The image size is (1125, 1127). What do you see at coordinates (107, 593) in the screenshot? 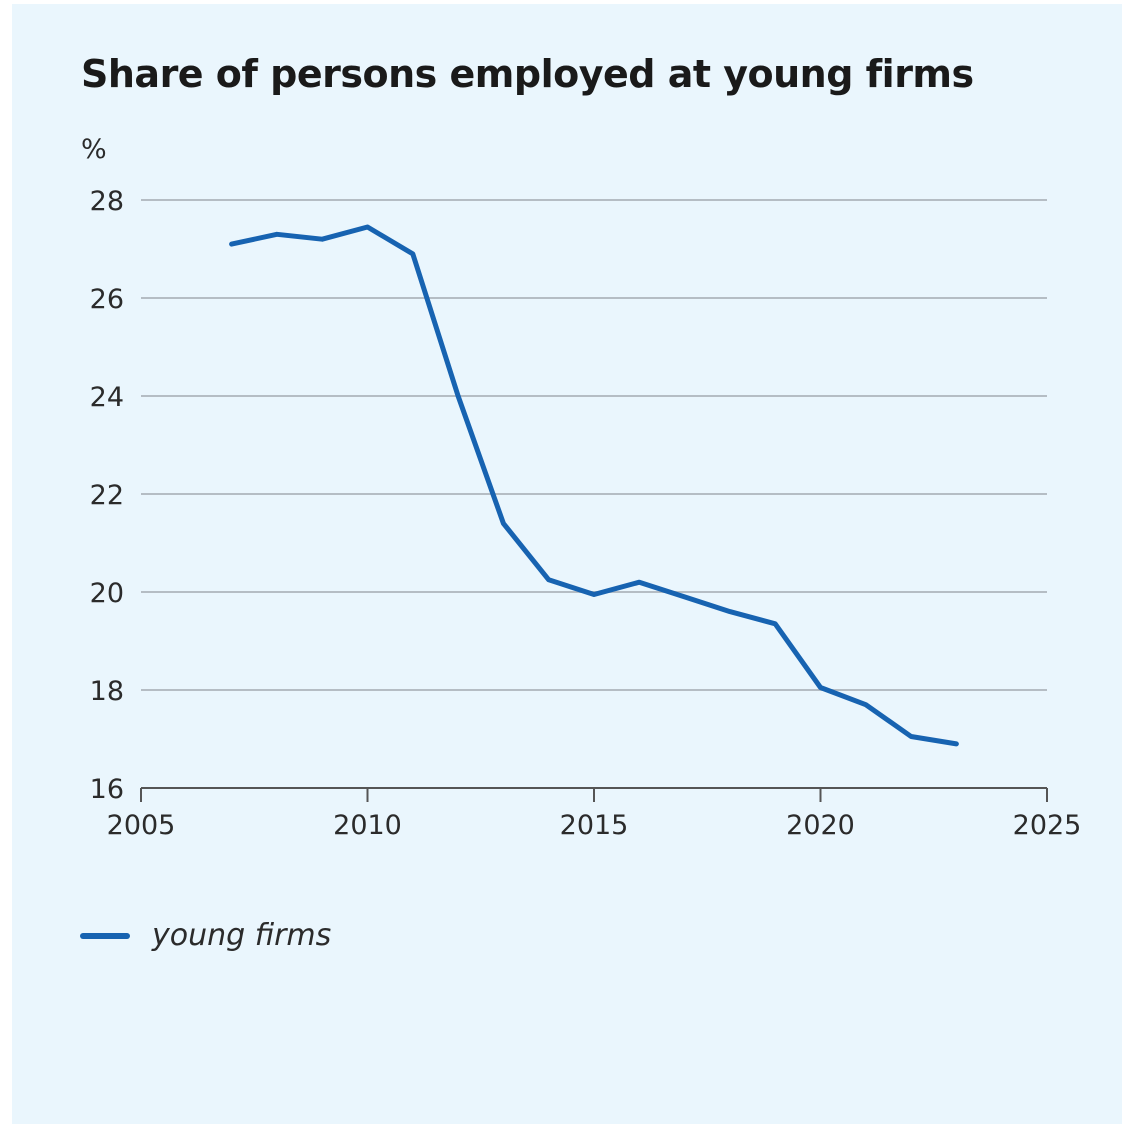
I see `y-tick-label-20: 20` at bounding box center [107, 593].